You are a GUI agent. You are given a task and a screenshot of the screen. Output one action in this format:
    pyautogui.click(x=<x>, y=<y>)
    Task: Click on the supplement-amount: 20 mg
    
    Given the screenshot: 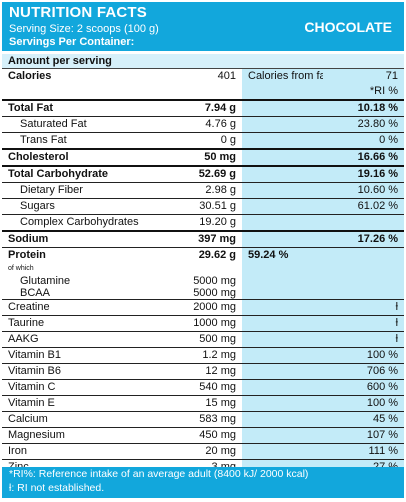 What is the action you would take?
    pyautogui.click(x=194, y=451)
    